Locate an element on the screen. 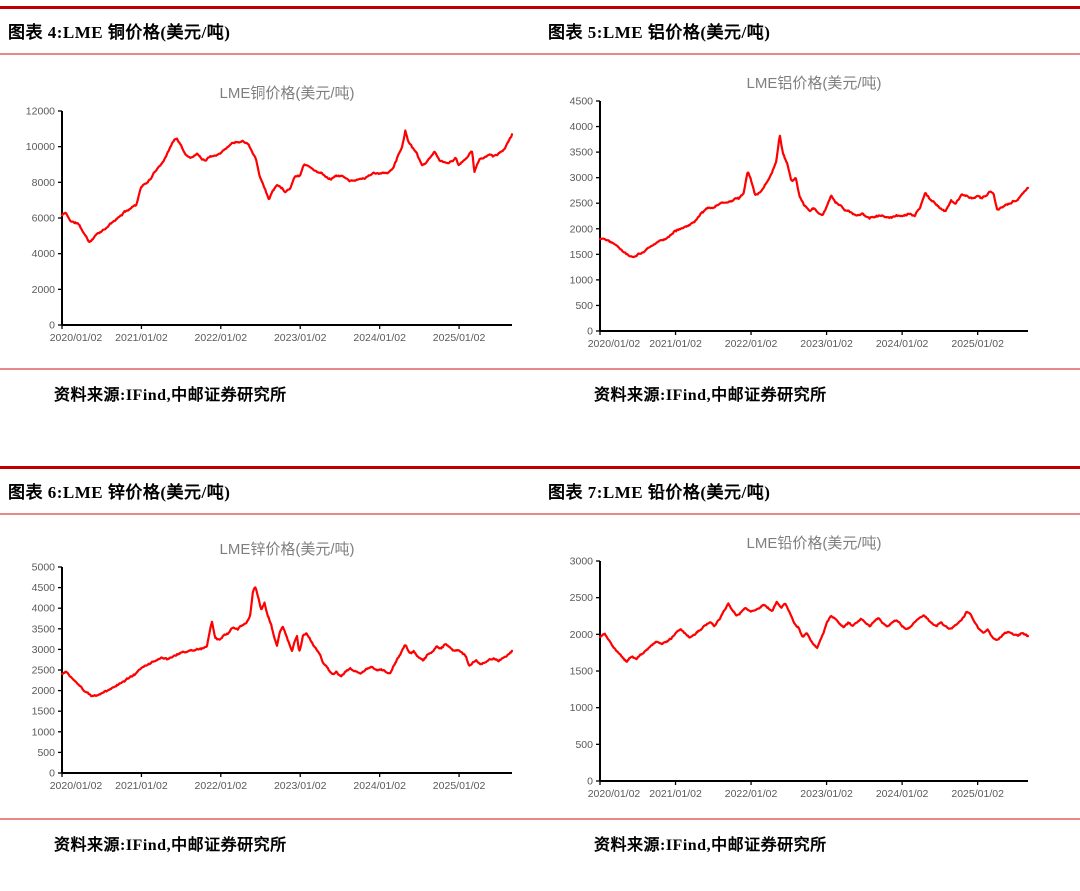 Image resolution: width=1080 pixels, height=891 pixels. figure-4-header: 图表 4:LME 铜价格(美元/吨) is located at coordinates (119, 32).